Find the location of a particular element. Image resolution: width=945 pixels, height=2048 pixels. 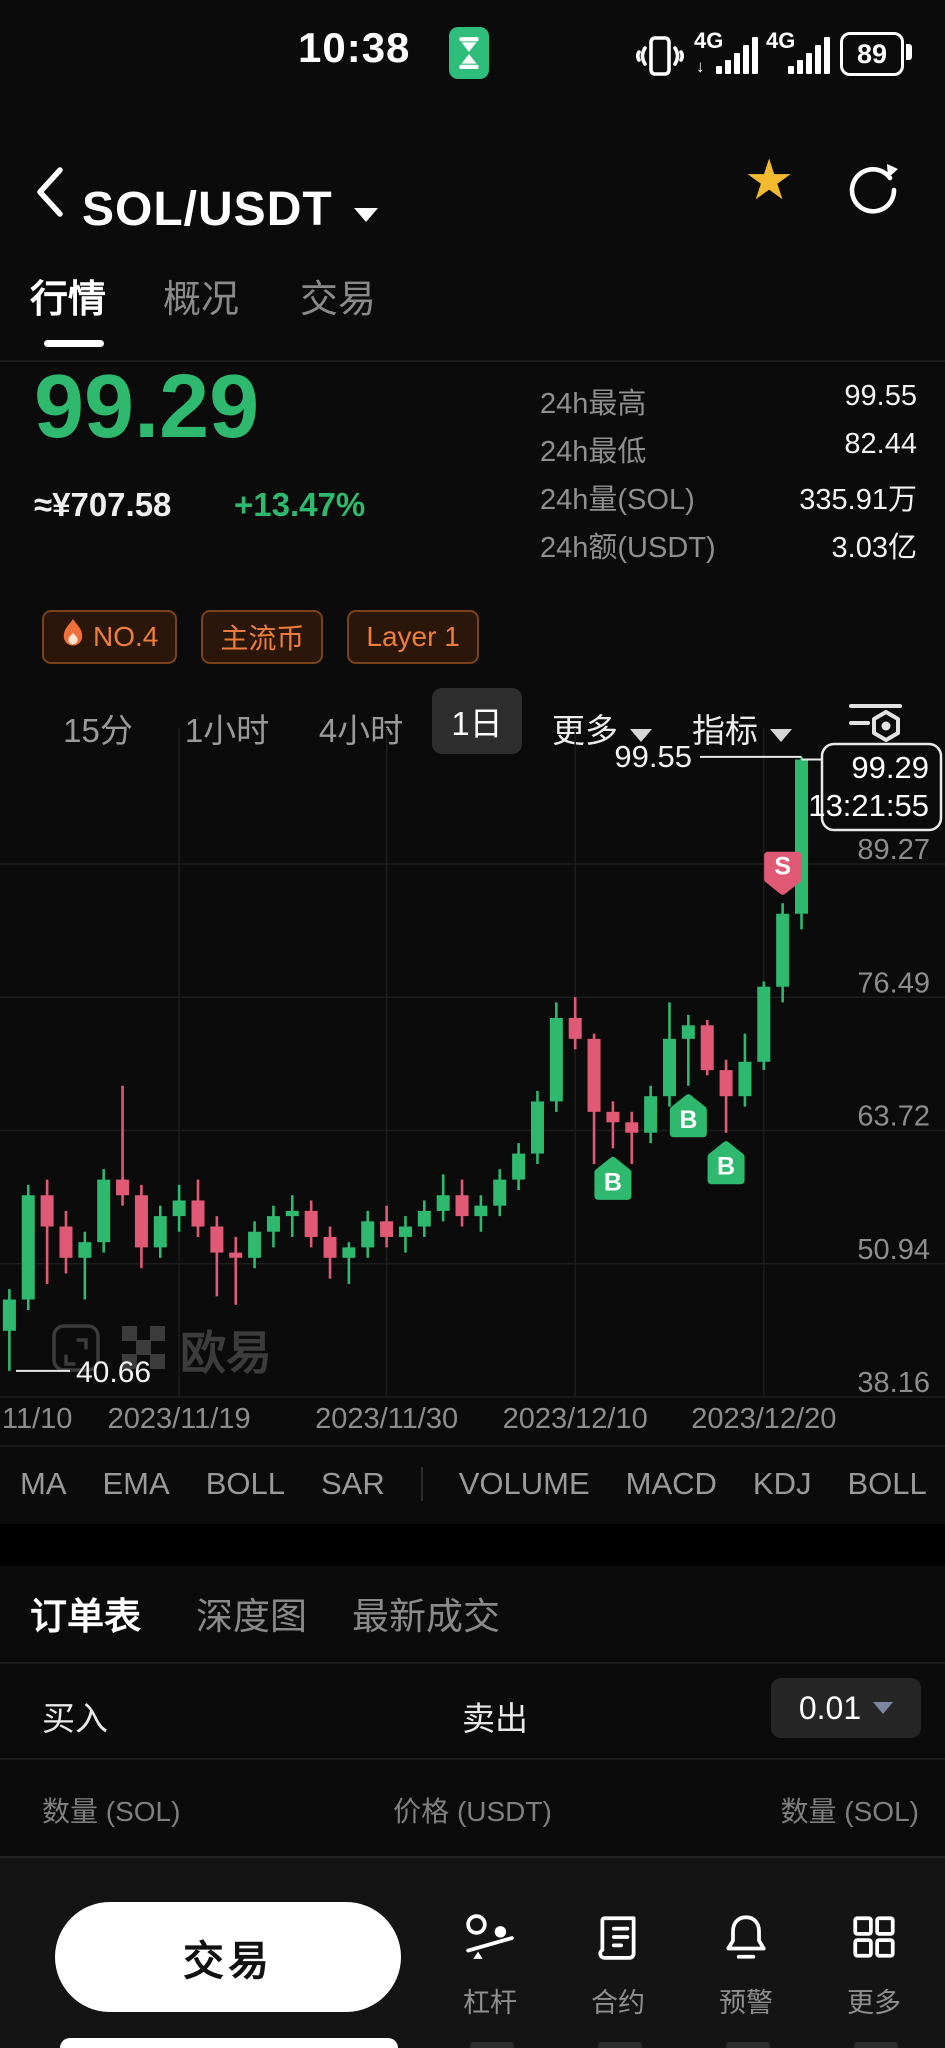

hourglass-timer-icon is located at coordinates (469, 53).